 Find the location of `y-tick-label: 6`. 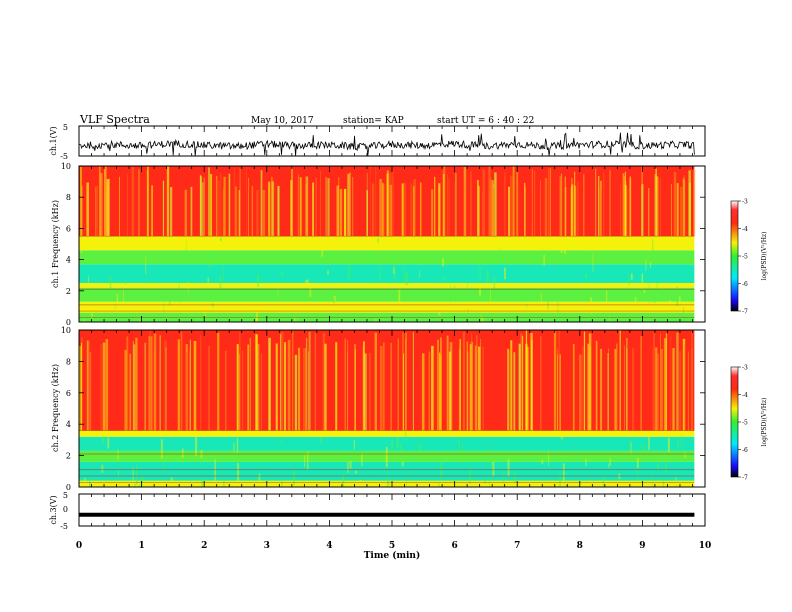

y-tick-label: 6 is located at coordinates (68, 228).